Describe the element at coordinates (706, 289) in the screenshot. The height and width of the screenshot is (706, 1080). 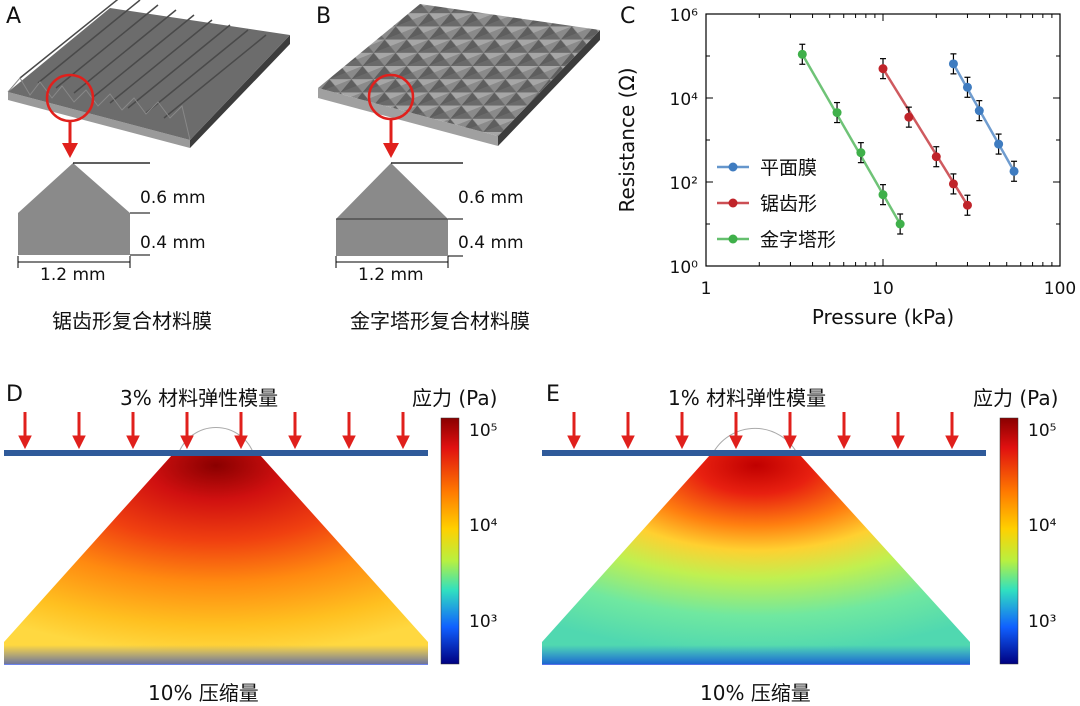
I see `x-tick-label: 1` at that location.